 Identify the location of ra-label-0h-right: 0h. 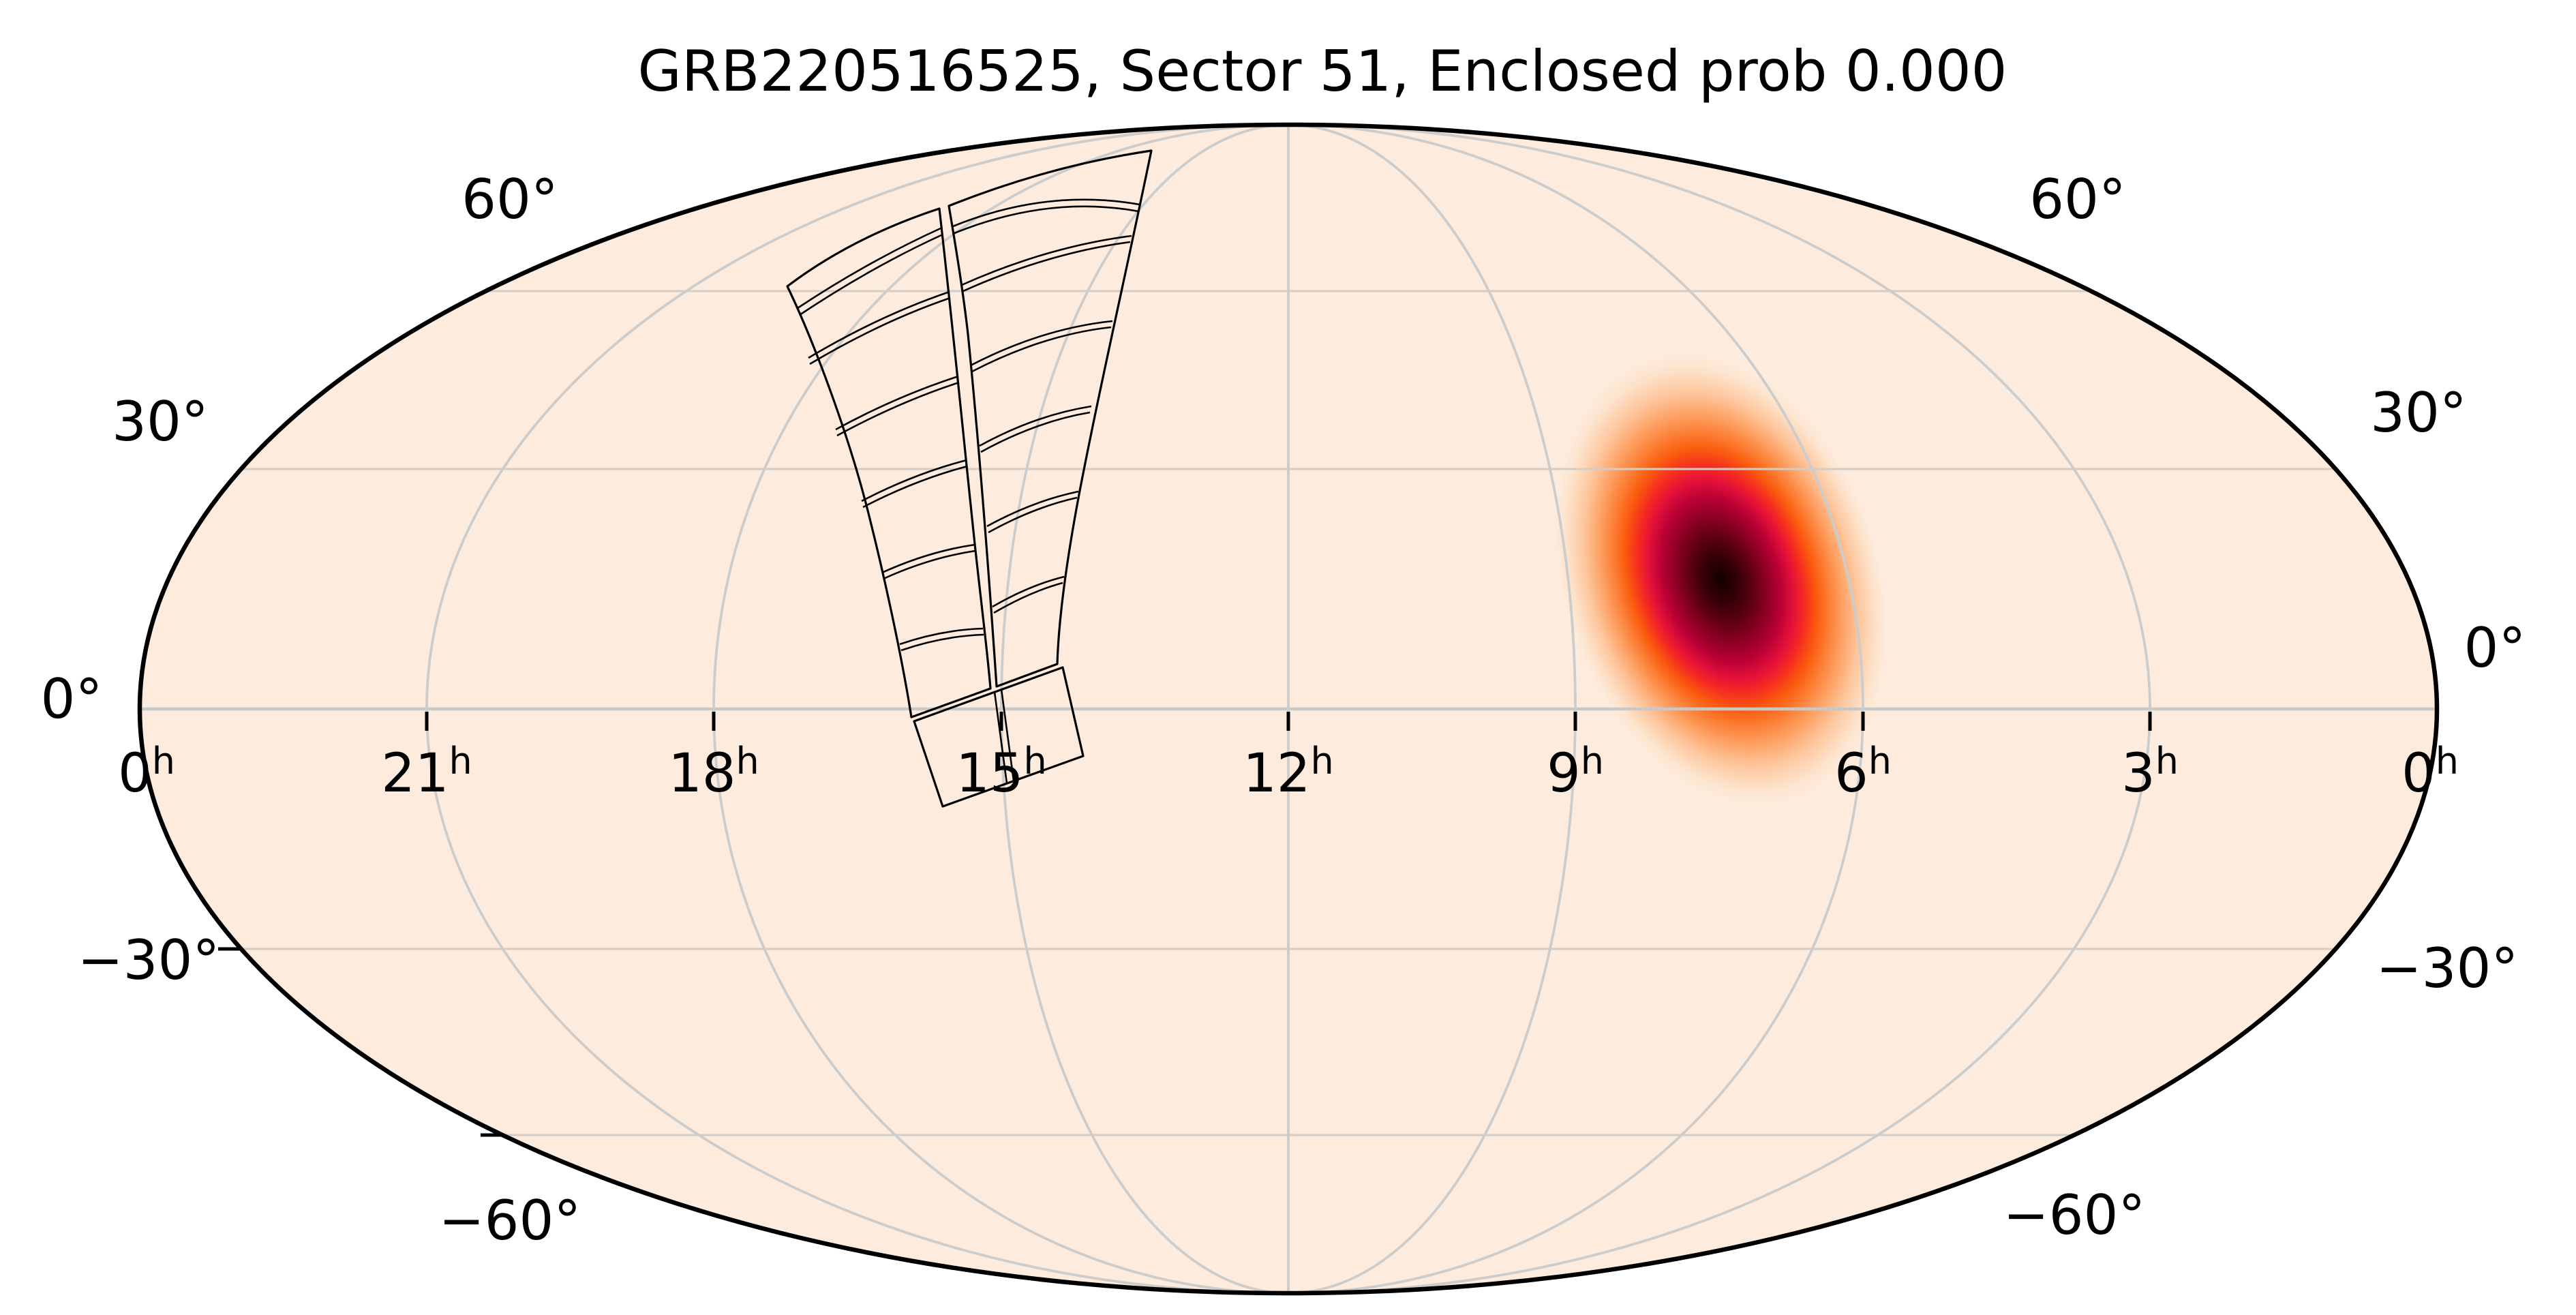
(2430, 772).